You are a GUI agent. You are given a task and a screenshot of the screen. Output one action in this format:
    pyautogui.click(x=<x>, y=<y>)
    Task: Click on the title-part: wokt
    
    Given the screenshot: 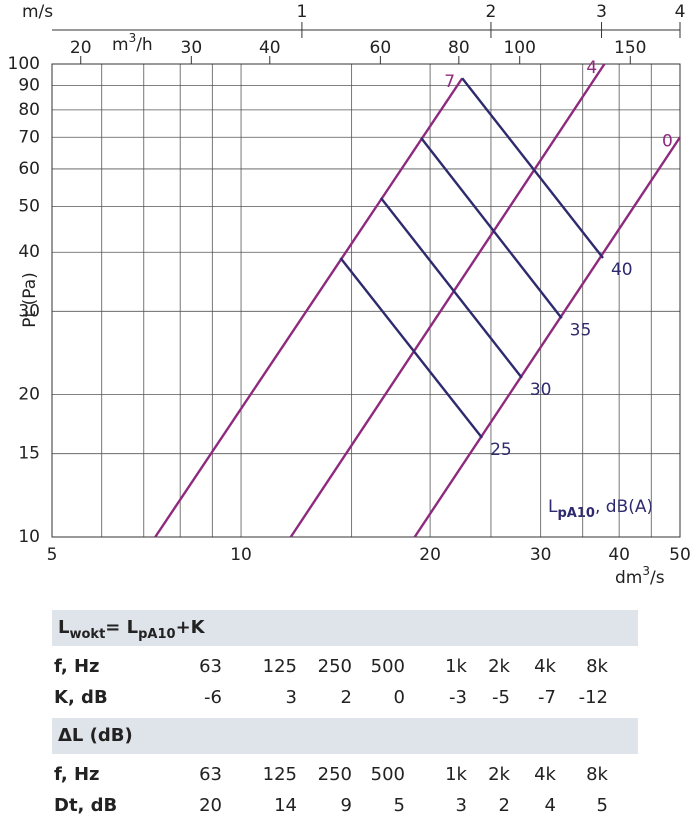 What is the action you would take?
    pyautogui.click(x=87, y=634)
    